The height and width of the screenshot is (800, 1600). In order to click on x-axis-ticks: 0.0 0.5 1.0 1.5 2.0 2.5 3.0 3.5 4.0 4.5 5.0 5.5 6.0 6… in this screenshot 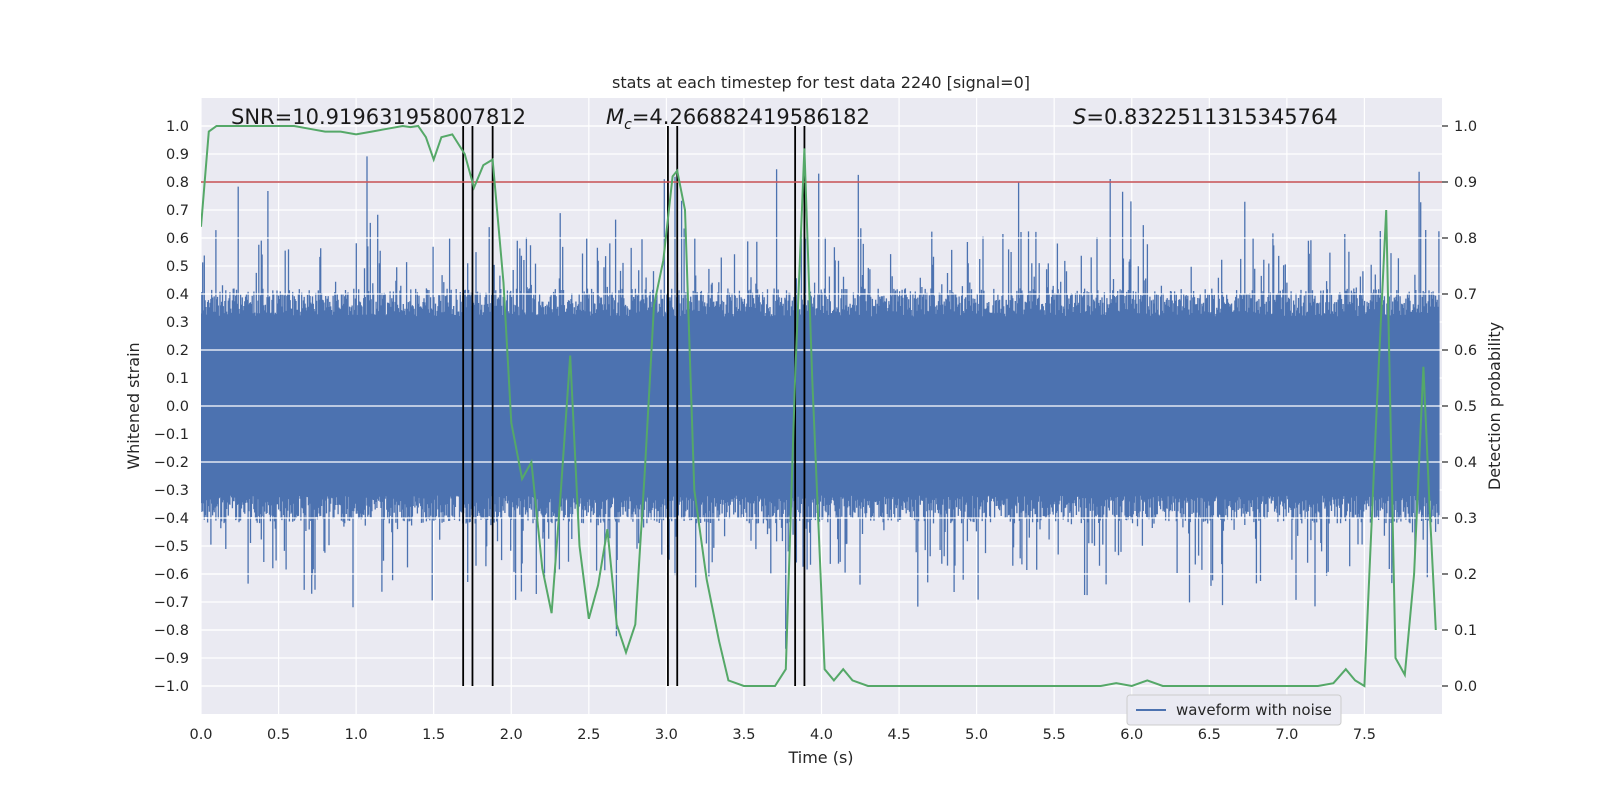, I will do `click(782, 735)`.